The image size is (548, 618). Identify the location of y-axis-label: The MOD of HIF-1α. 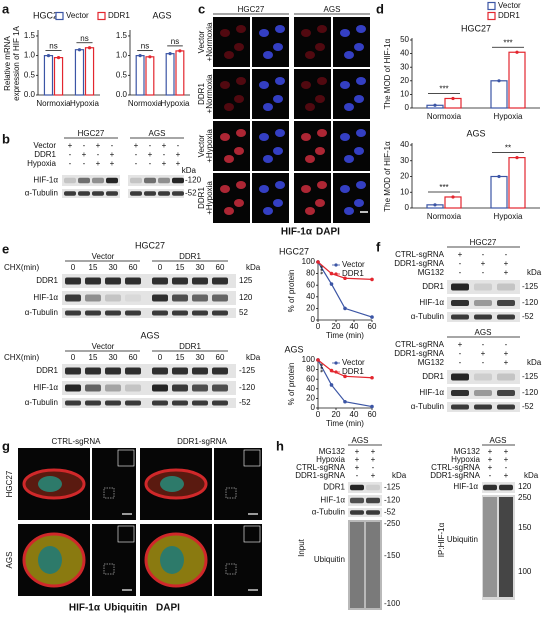
(387, 176).